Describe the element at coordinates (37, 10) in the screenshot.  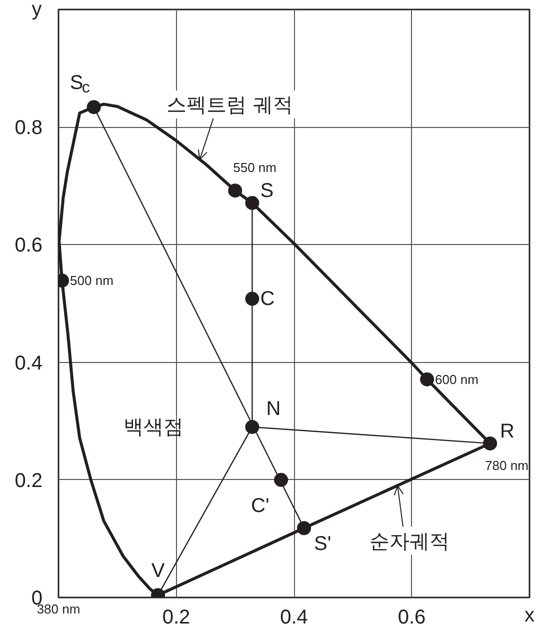
I see `y-axis-title: y` at that location.